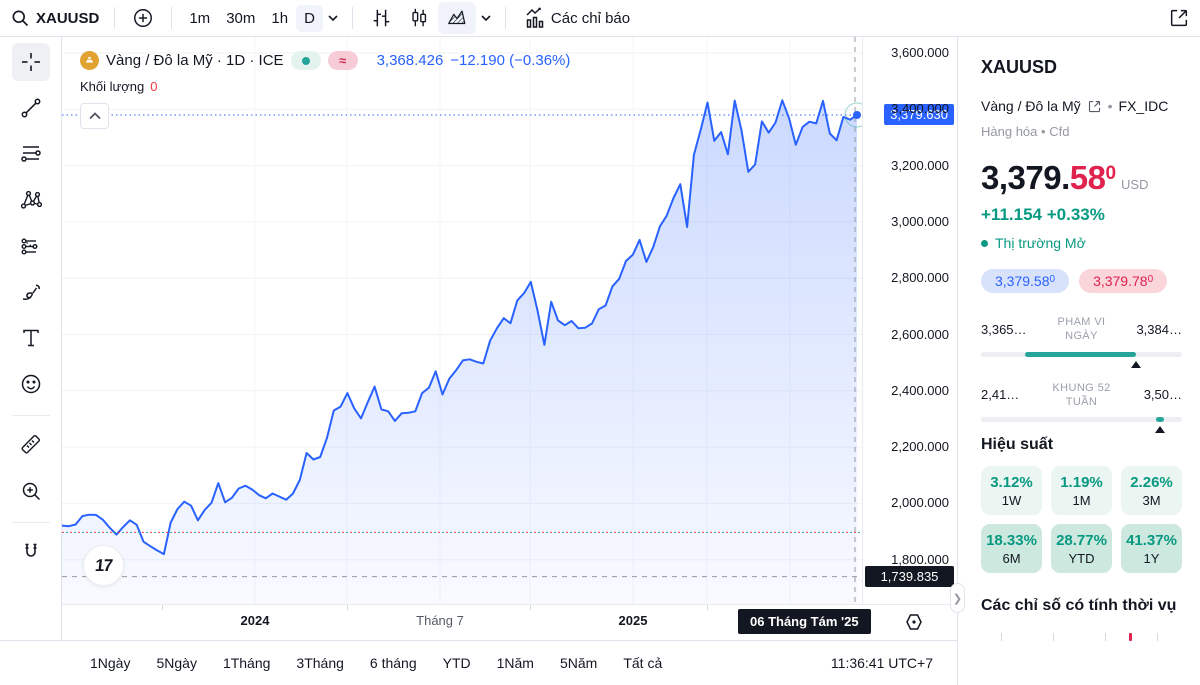 Image resolution: width=1200 pixels, height=685 pixels. Describe the element at coordinates (1143, 106) in the screenshot. I see `panel-exchange: FX_IDC` at that location.